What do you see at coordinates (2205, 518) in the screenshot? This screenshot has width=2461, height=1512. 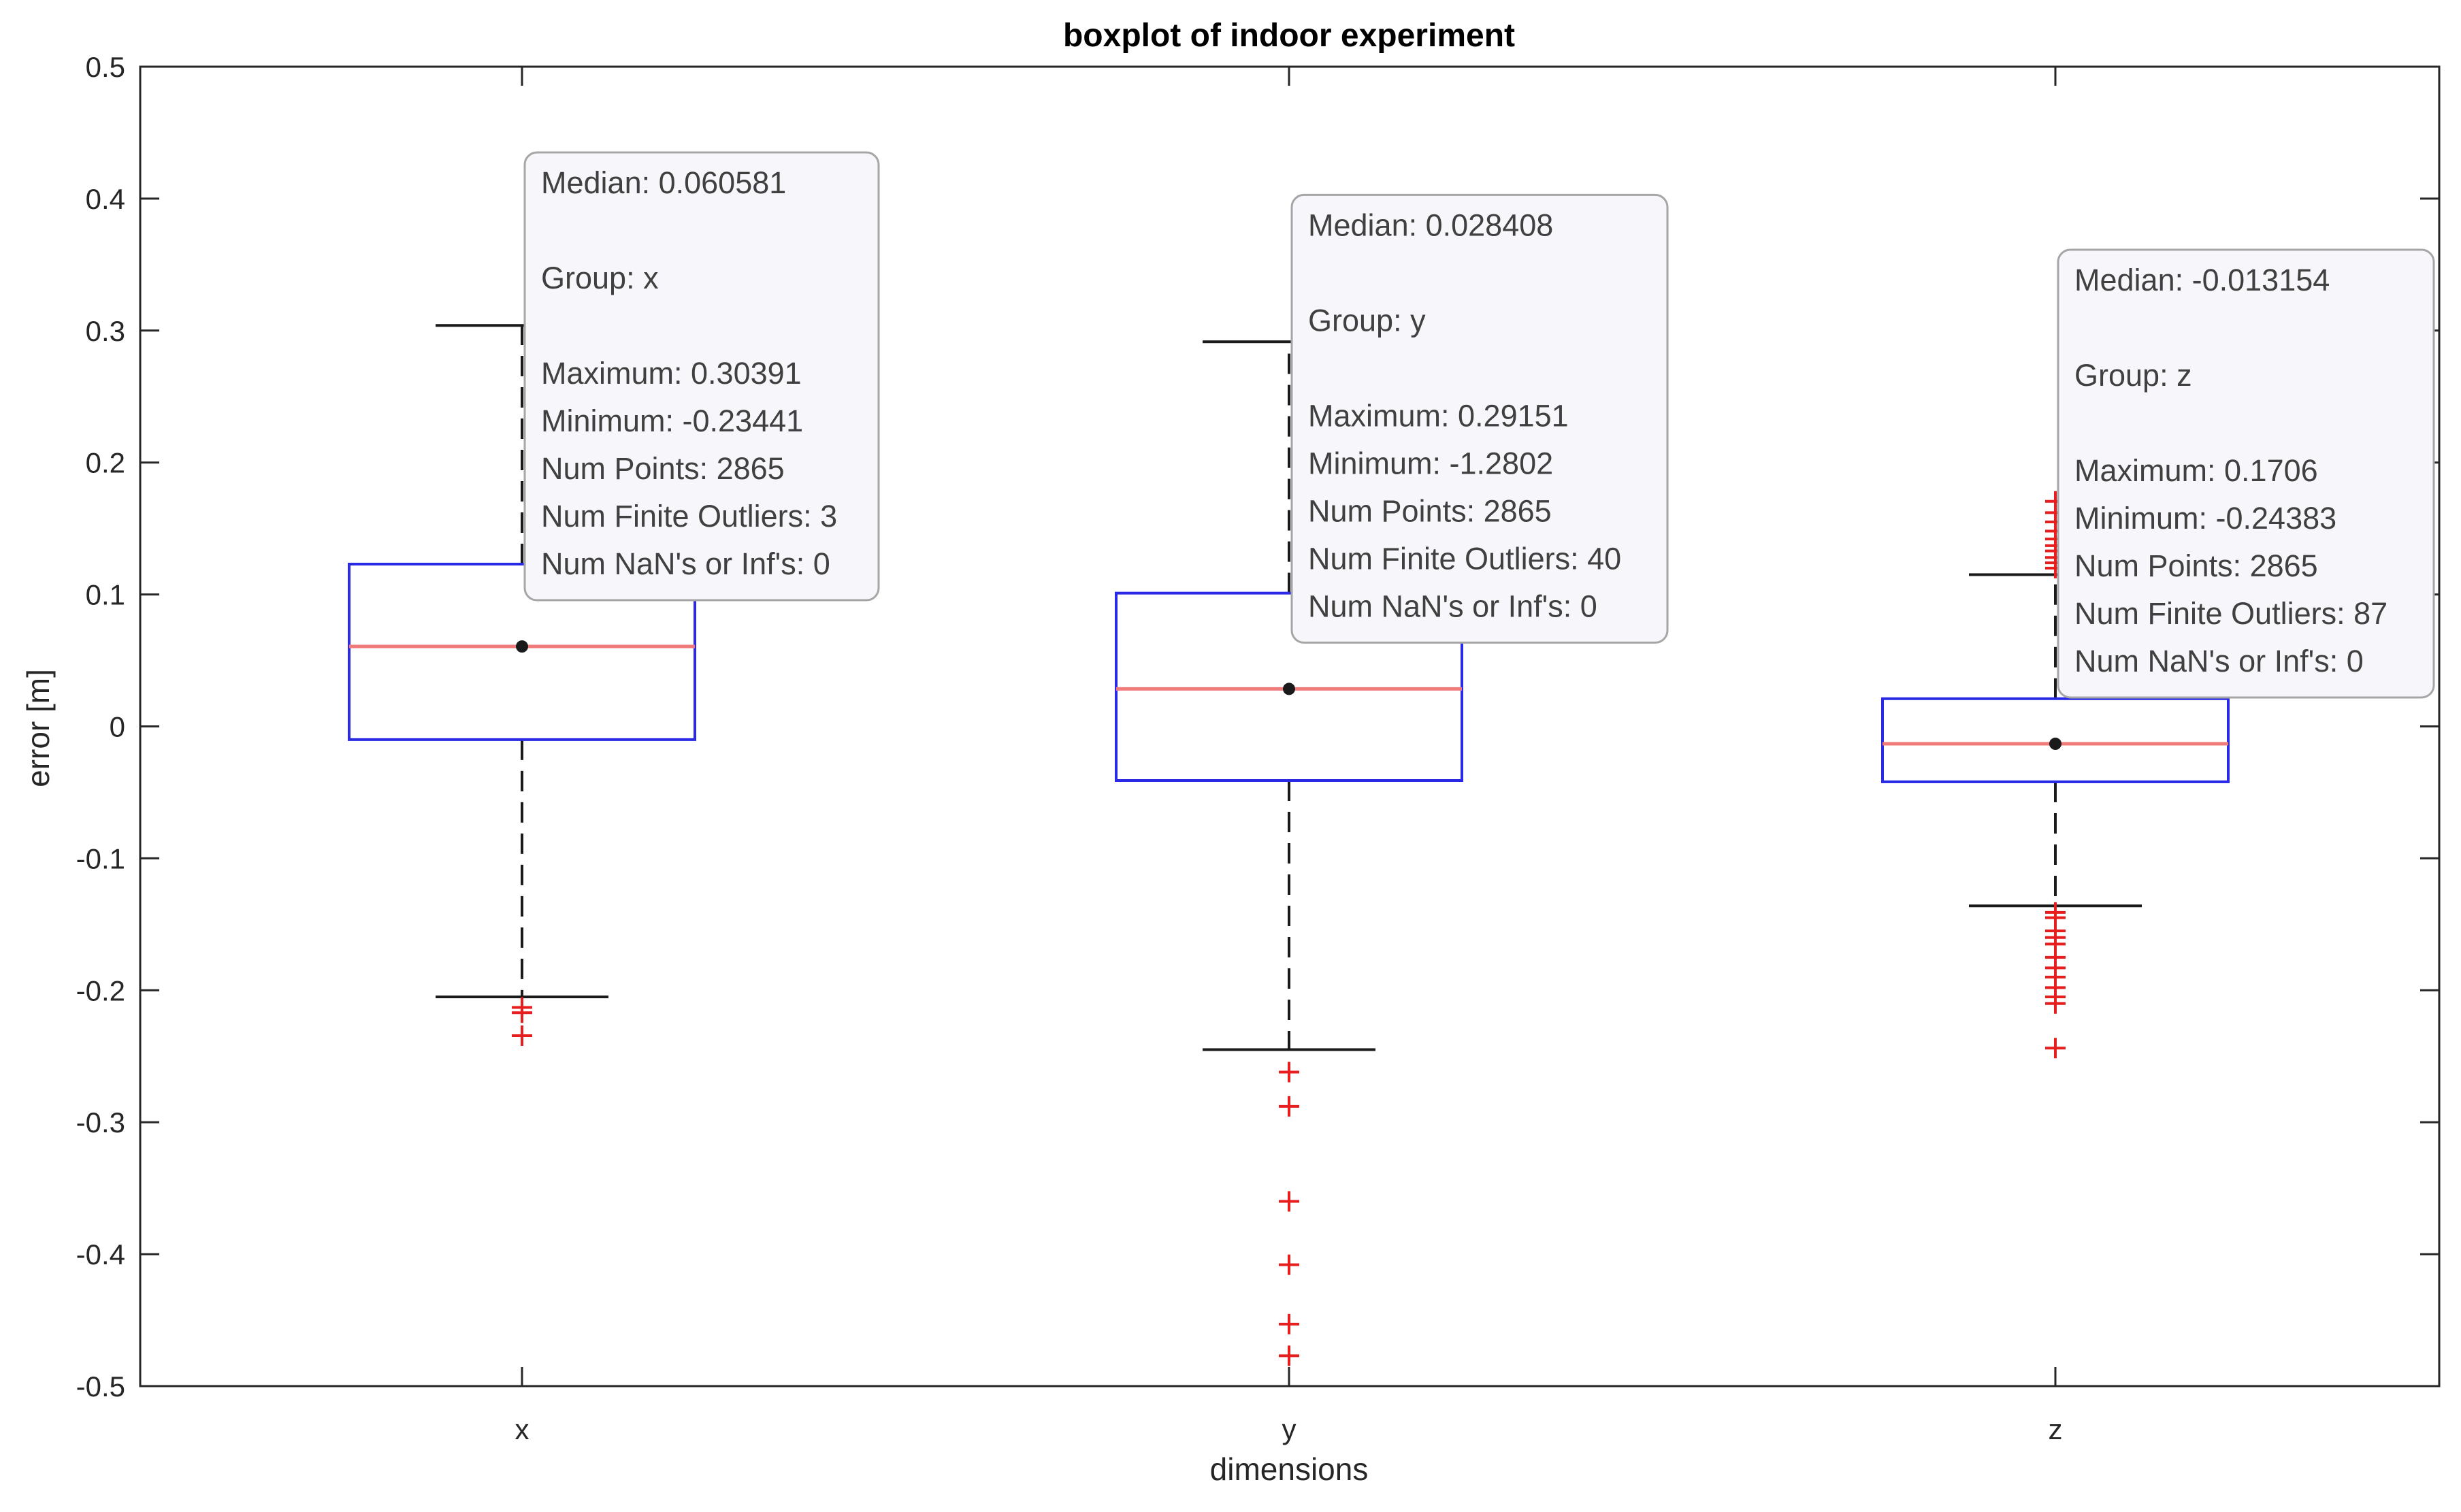 I see `datatip-line: Minimum: -0.24383` at bounding box center [2205, 518].